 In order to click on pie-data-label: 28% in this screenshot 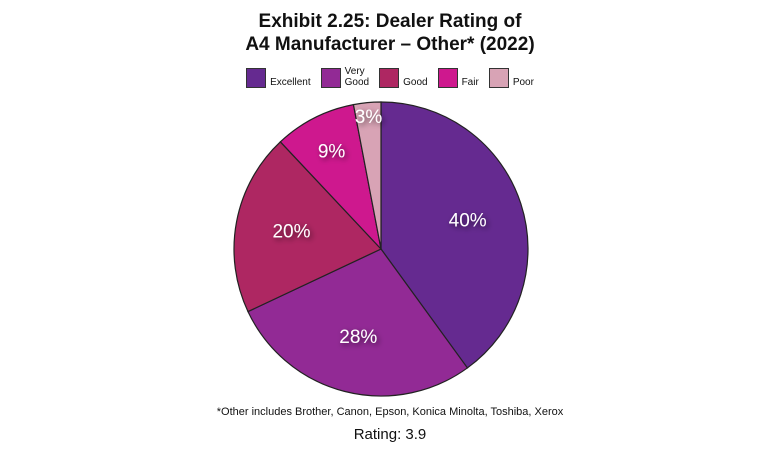, I will do `click(358, 337)`.